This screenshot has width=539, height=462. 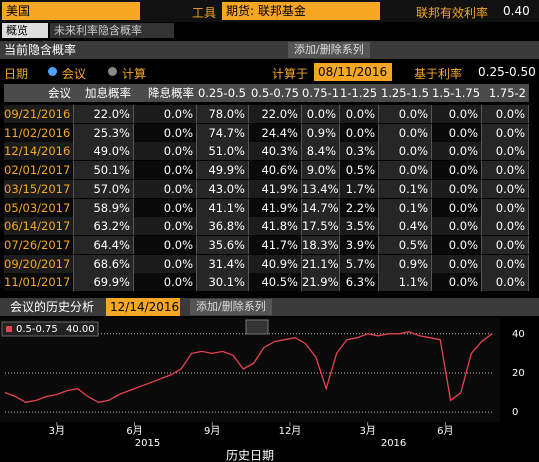 What do you see at coordinates (74, 74) in the screenshot?
I see `radio-label: 会议` at bounding box center [74, 74].